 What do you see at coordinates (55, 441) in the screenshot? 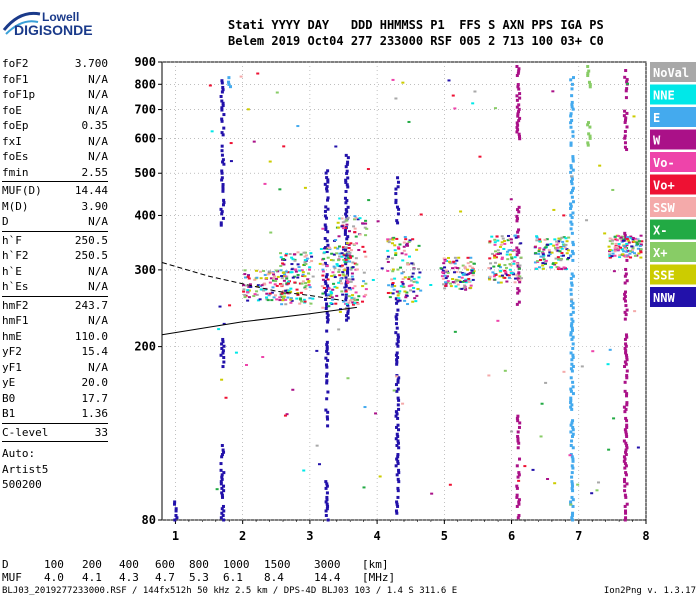
I see `separator` at bounding box center [55, 441].